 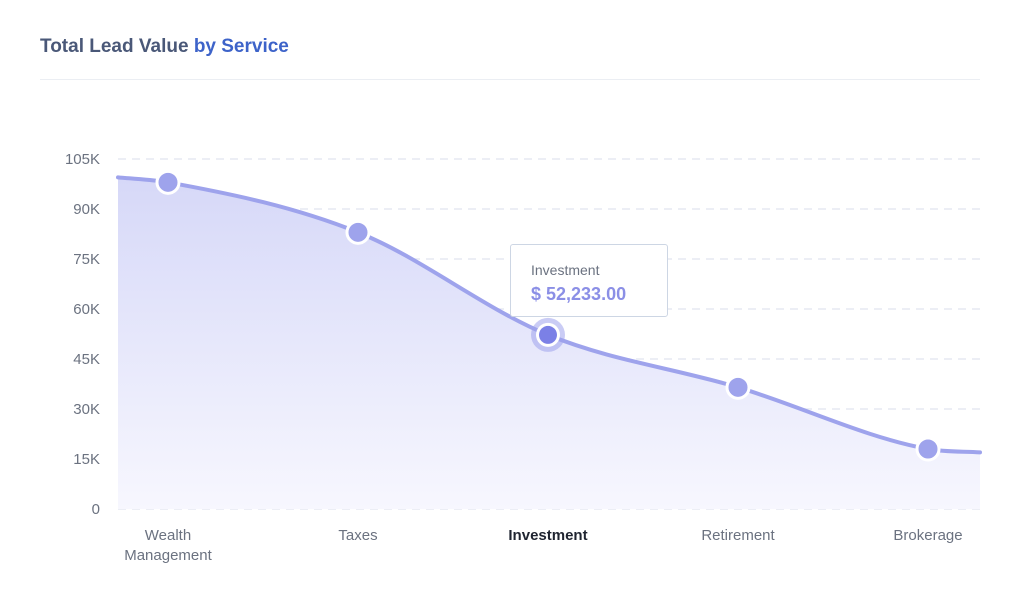 What do you see at coordinates (168, 545) in the screenshot?
I see `x-tick-label: Wealth Management` at bounding box center [168, 545].